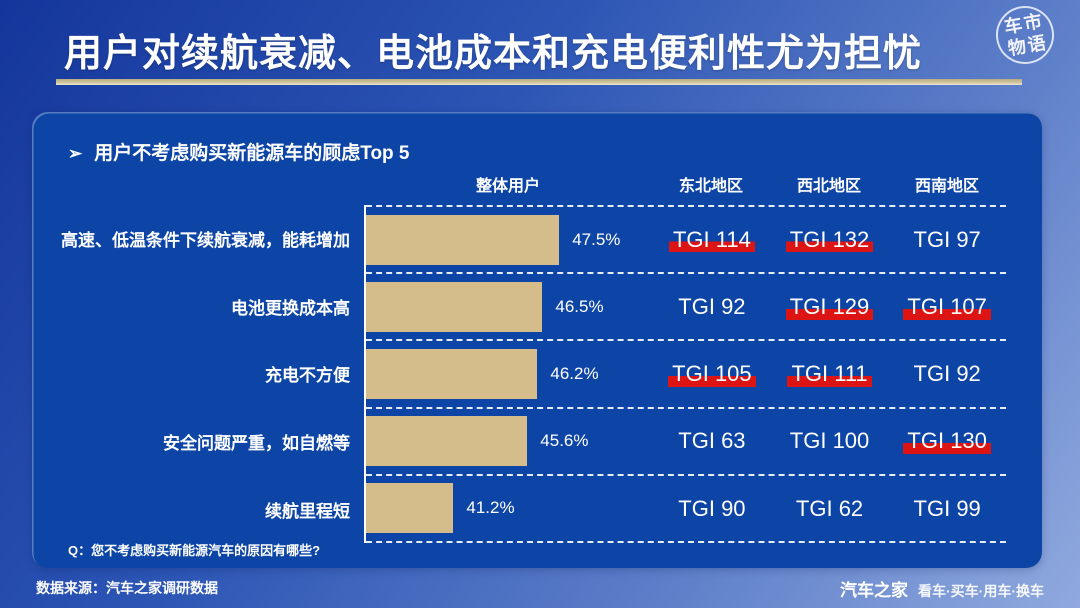 The width and height of the screenshot is (1080, 608). I want to click on tgi-cell-northwest: TGI 62, so click(830, 509).